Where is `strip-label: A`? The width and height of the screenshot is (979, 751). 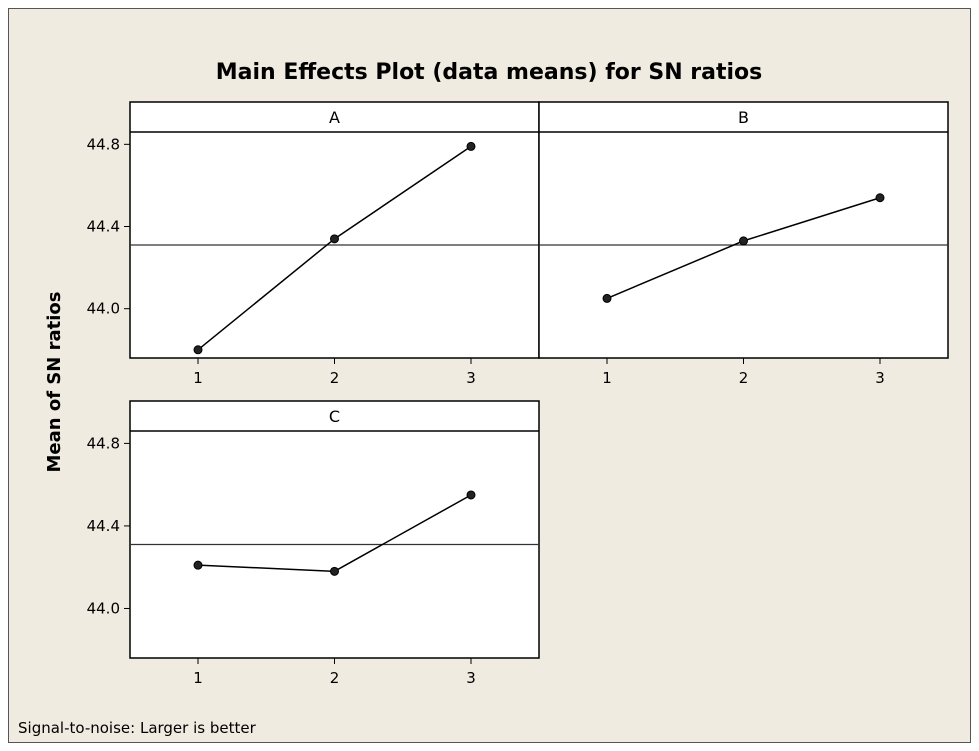
strip-label: A is located at coordinates (334, 117).